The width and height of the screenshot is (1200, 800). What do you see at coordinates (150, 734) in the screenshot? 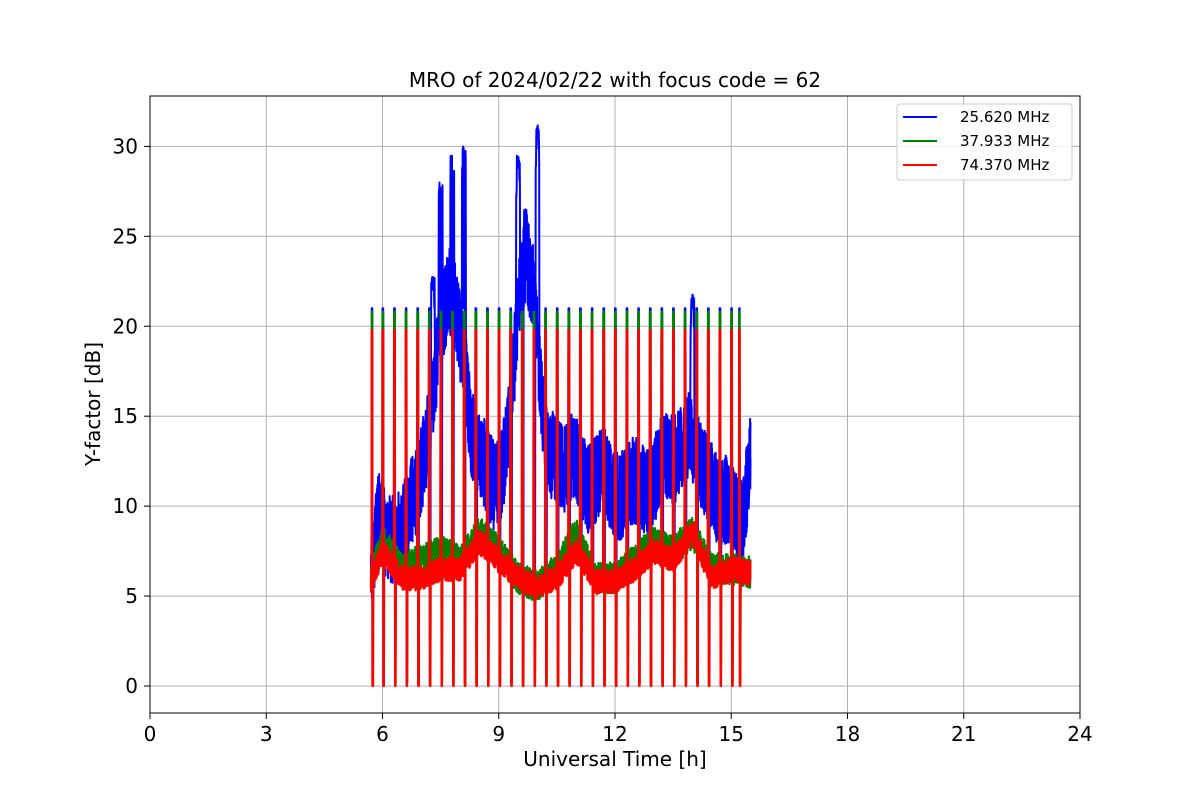
I see `x-tick-label: 0` at bounding box center [150, 734].